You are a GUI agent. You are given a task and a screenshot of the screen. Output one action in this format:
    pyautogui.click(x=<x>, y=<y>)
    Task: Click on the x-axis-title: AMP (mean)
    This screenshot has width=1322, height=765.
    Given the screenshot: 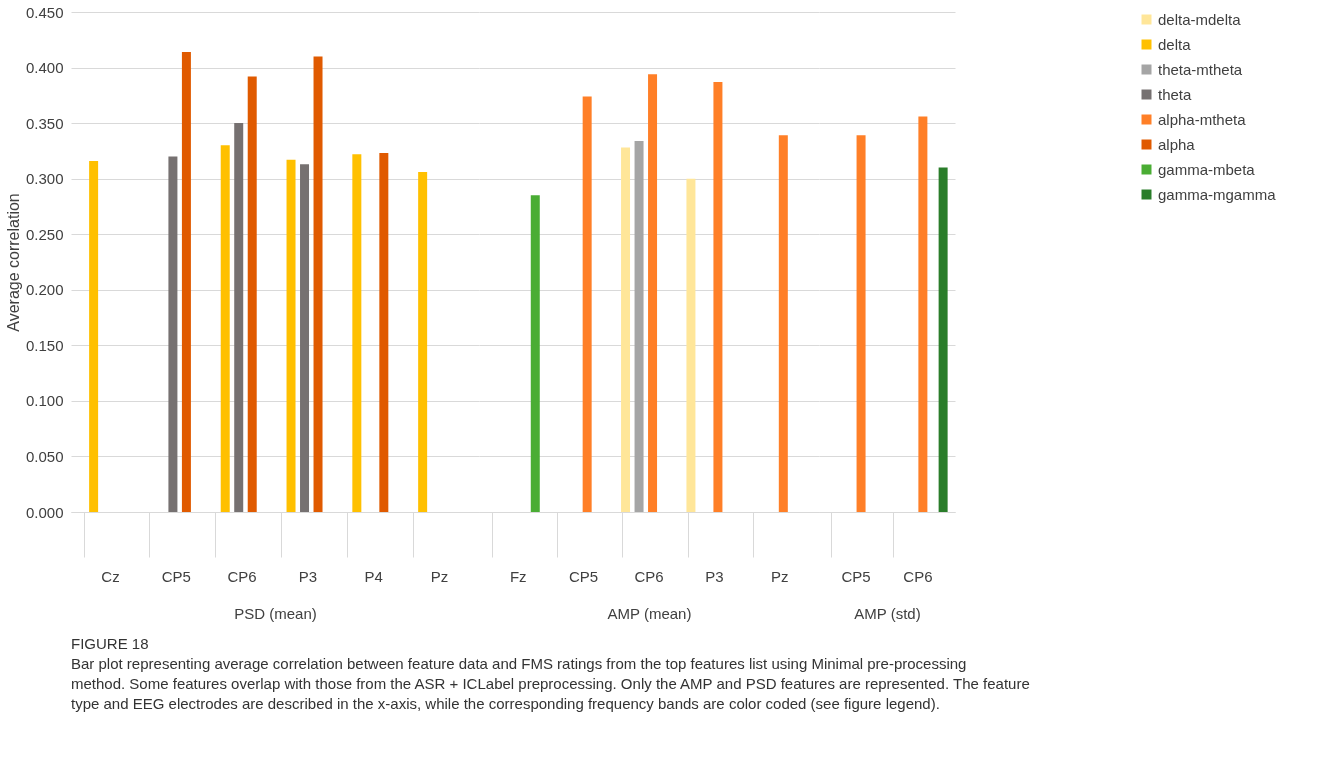 What is the action you would take?
    pyautogui.click(x=649, y=613)
    